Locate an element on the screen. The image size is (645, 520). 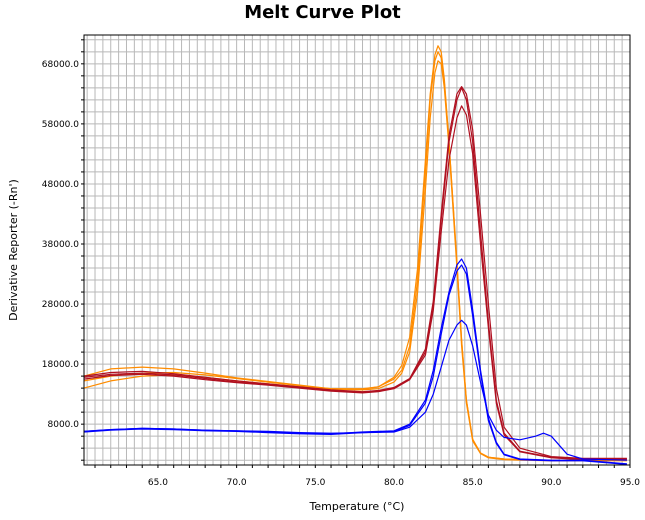
x-axis: 65.0 70.0 75.0 80.0 85.0 90.0 95.0 is located at coordinates (367, 476).